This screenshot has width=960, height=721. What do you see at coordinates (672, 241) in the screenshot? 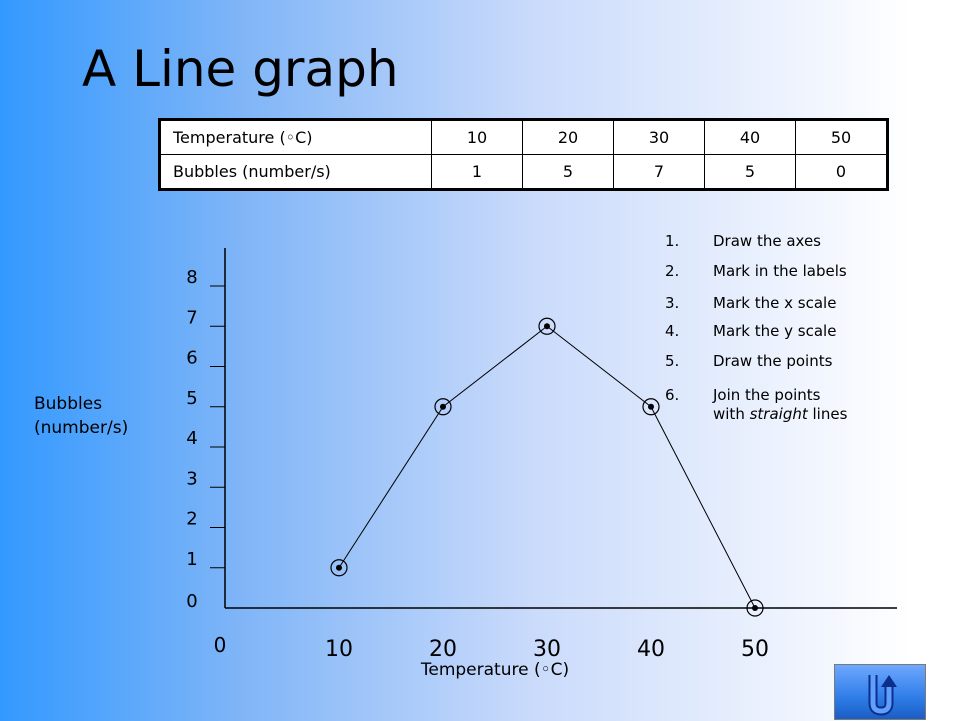
I see `instruction-number: 1.` at bounding box center [672, 241].